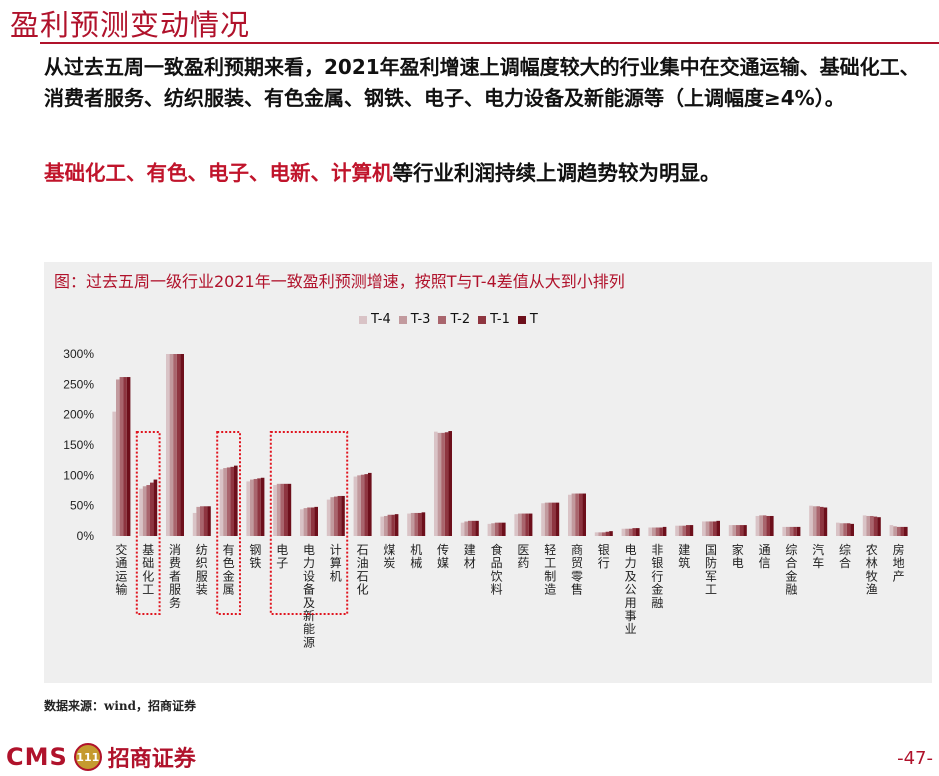 This screenshot has width=939, height=776. I want to click on x-category-label-char: 金, so click(791, 575).